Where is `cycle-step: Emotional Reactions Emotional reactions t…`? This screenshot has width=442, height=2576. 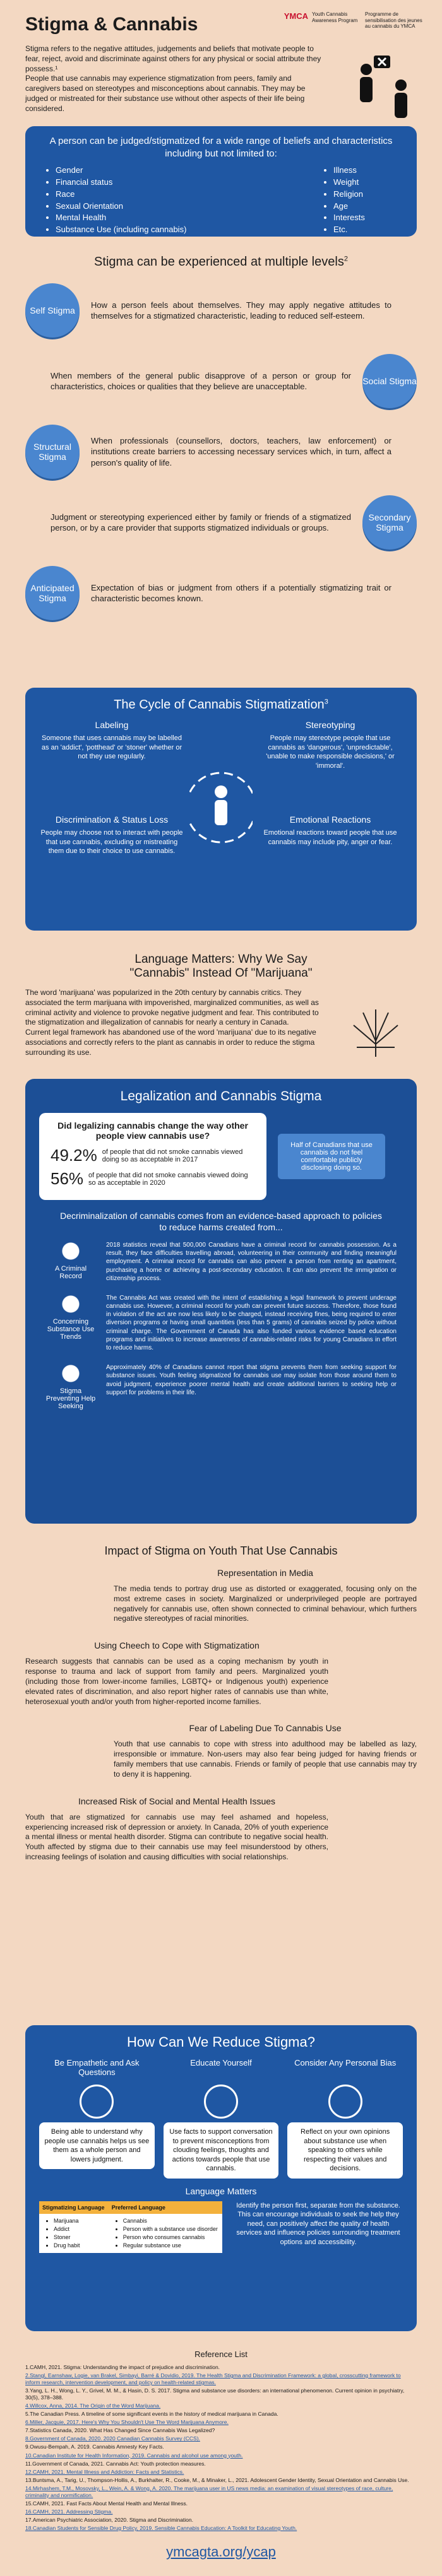
cycle-step: Emotional Reactions Emotional reactions t… is located at coordinates (330, 835).